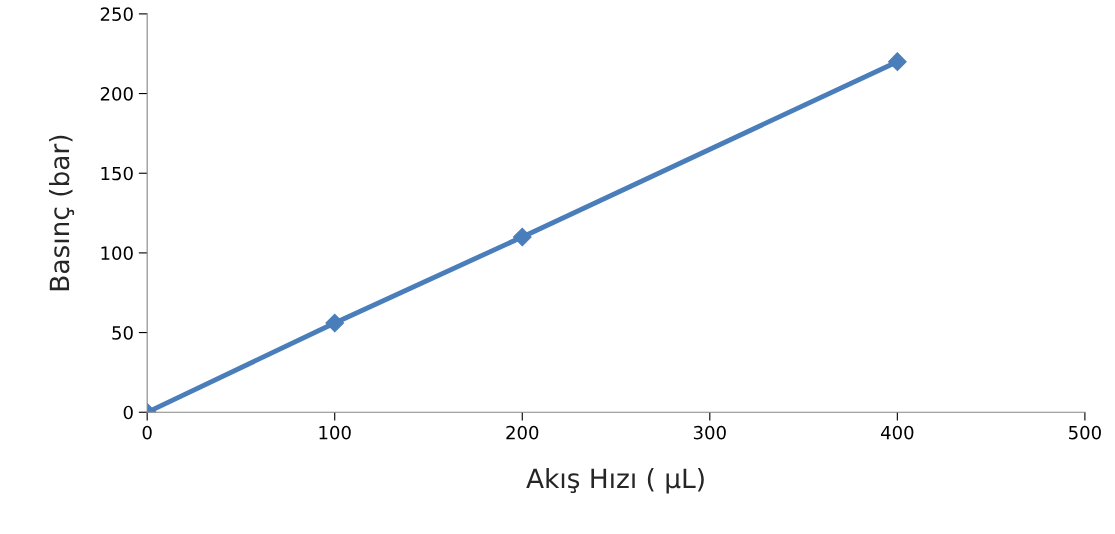 The image size is (1115, 534). Describe the element at coordinates (709, 432) in the screenshot. I see `x-tick-label: 300` at that location.